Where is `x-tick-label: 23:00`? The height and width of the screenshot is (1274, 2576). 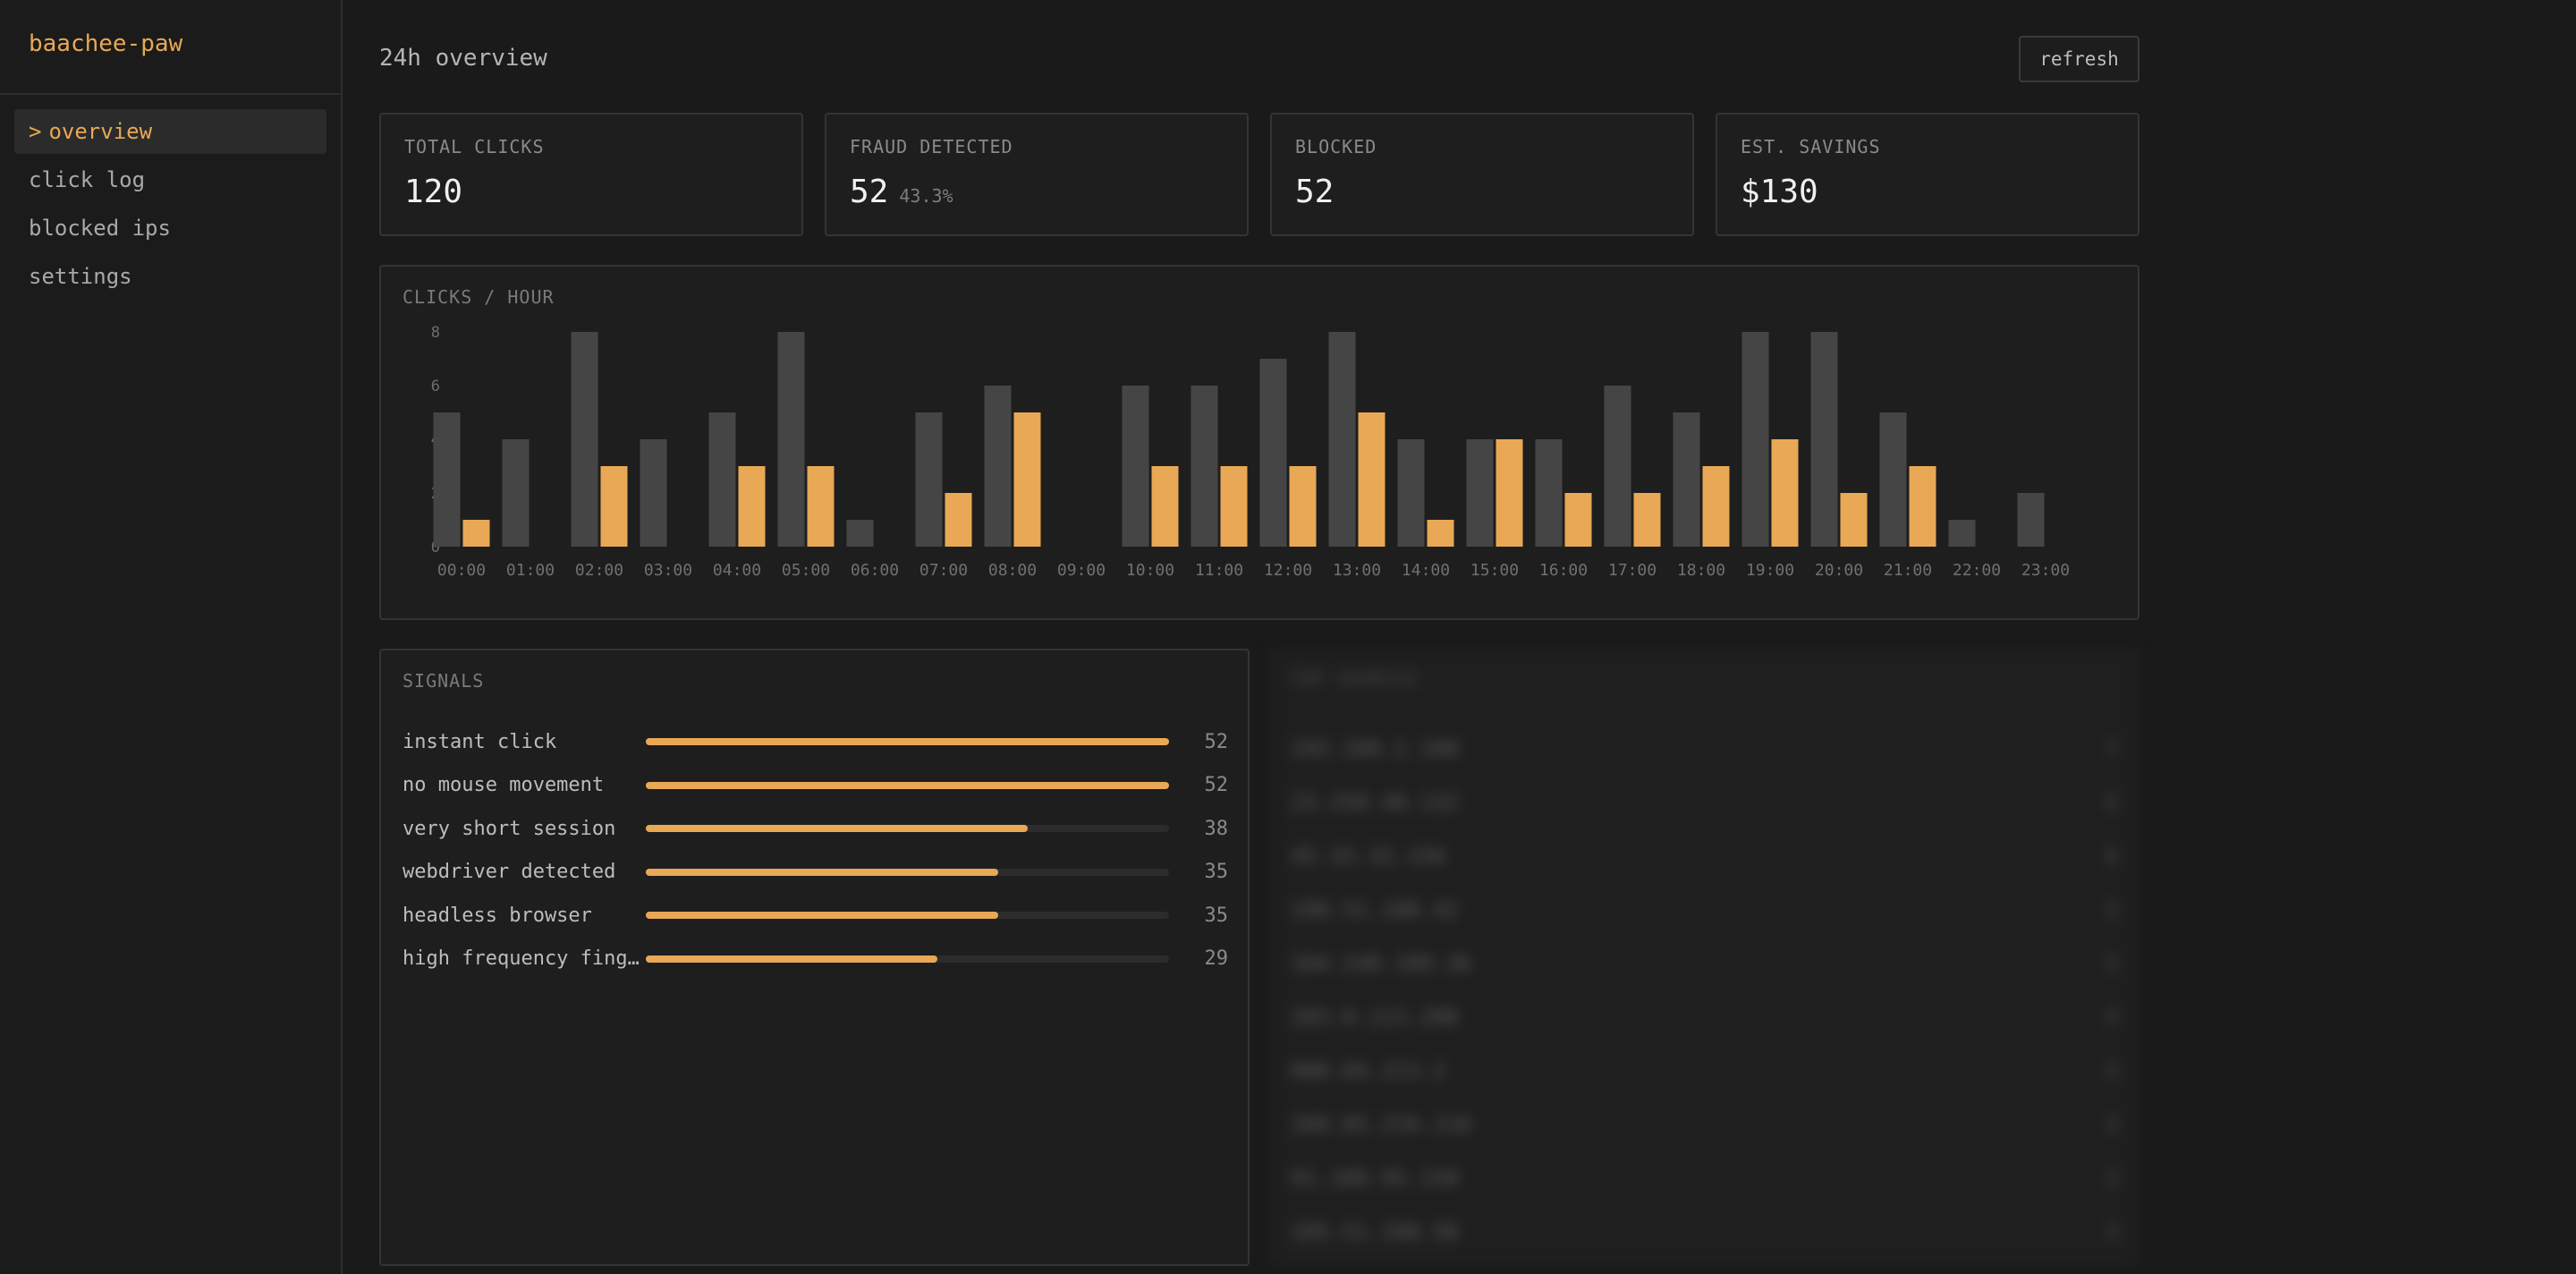
x-tick-label: 23:00 is located at coordinates (2045, 570).